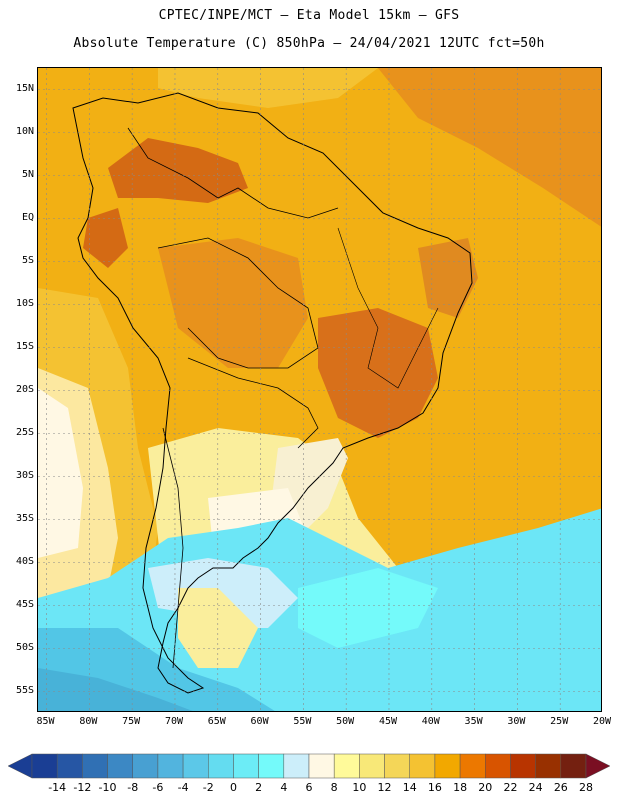 This screenshot has width=618, height=800. What do you see at coordinates (20, 766) in the screenshot?
I see `colorbar-min-arrow` at bounding box center [20, 766].